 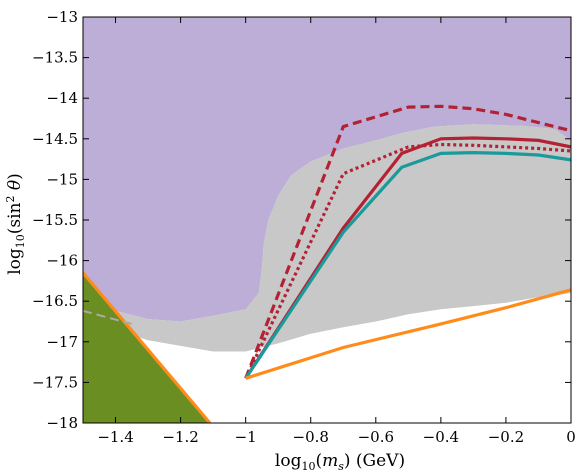 I want to click on y-tick-label-1: −13.5, so click(x=55, y=58).